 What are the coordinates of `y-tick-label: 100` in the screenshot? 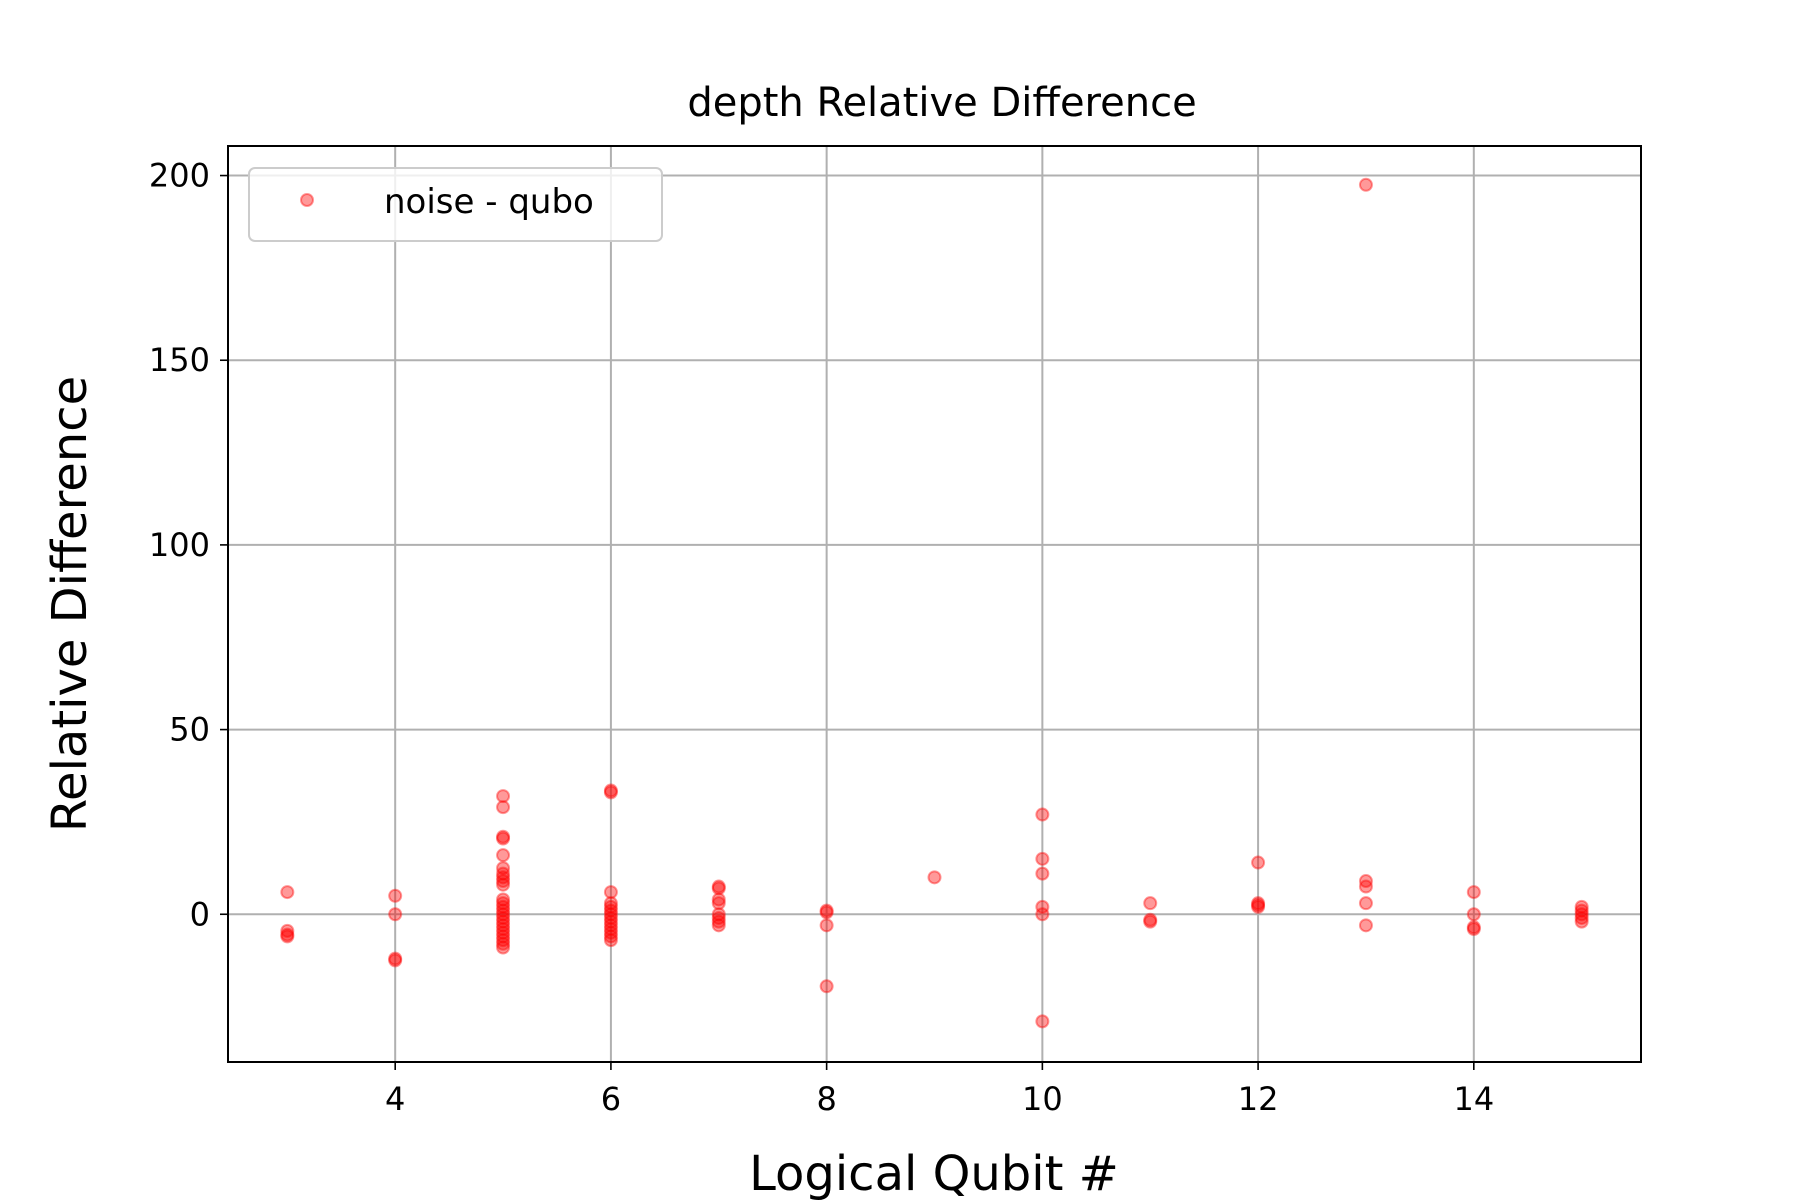 It's located at (179, 545).